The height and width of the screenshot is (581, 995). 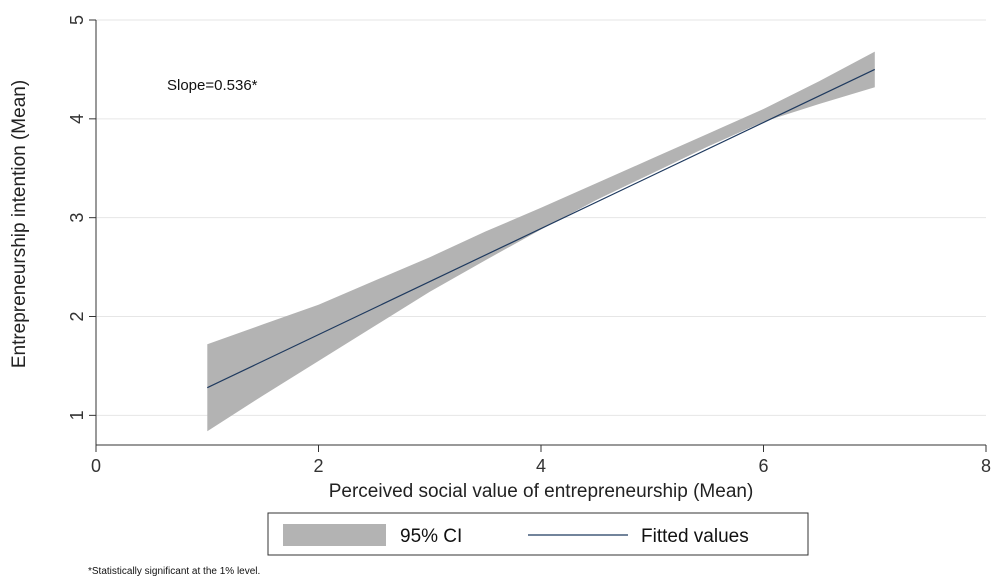 What do you see at coordinates (541, 466) in the screenshot?
I see `x-tick-label: 4` at bounding box center [541, 466].